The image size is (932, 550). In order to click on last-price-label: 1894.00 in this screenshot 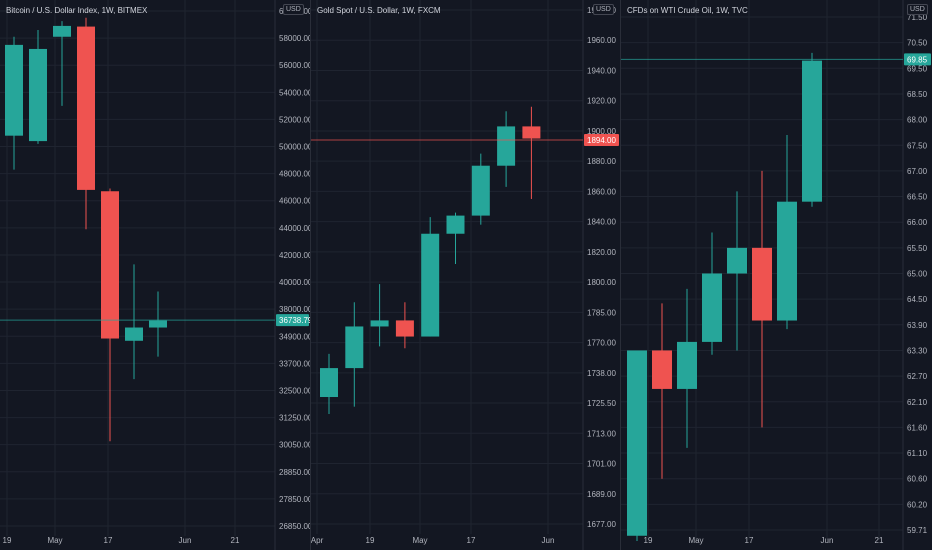, I will do `click(601, 140)`.